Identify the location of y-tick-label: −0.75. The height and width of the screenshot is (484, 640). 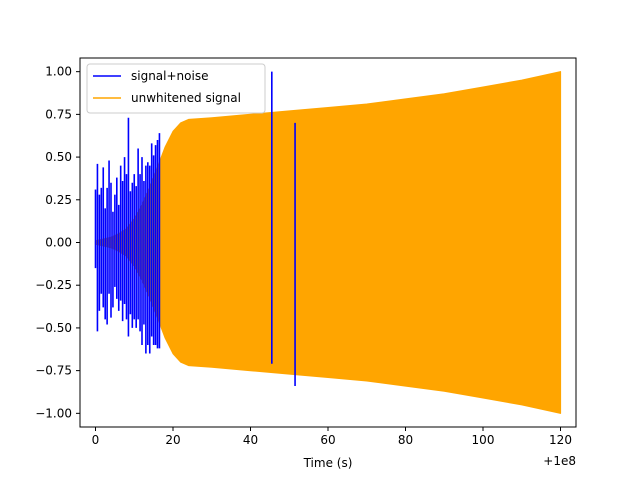
(53, 371).